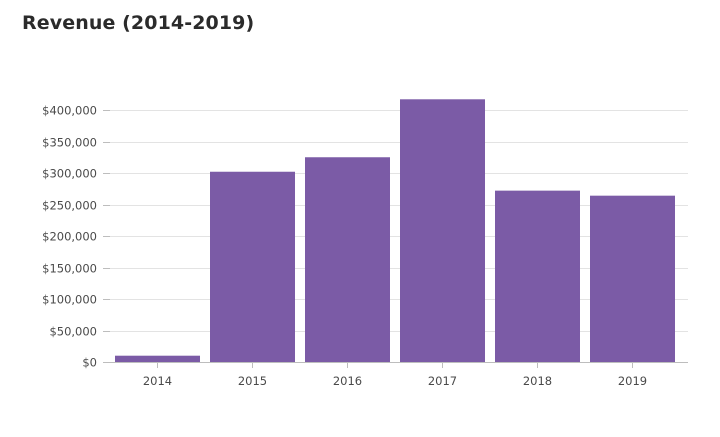  What do you see at coordinates (69, 111) in the screenshot?
I see `y-tick-label: $400,000` at bounding box center [69, 111].